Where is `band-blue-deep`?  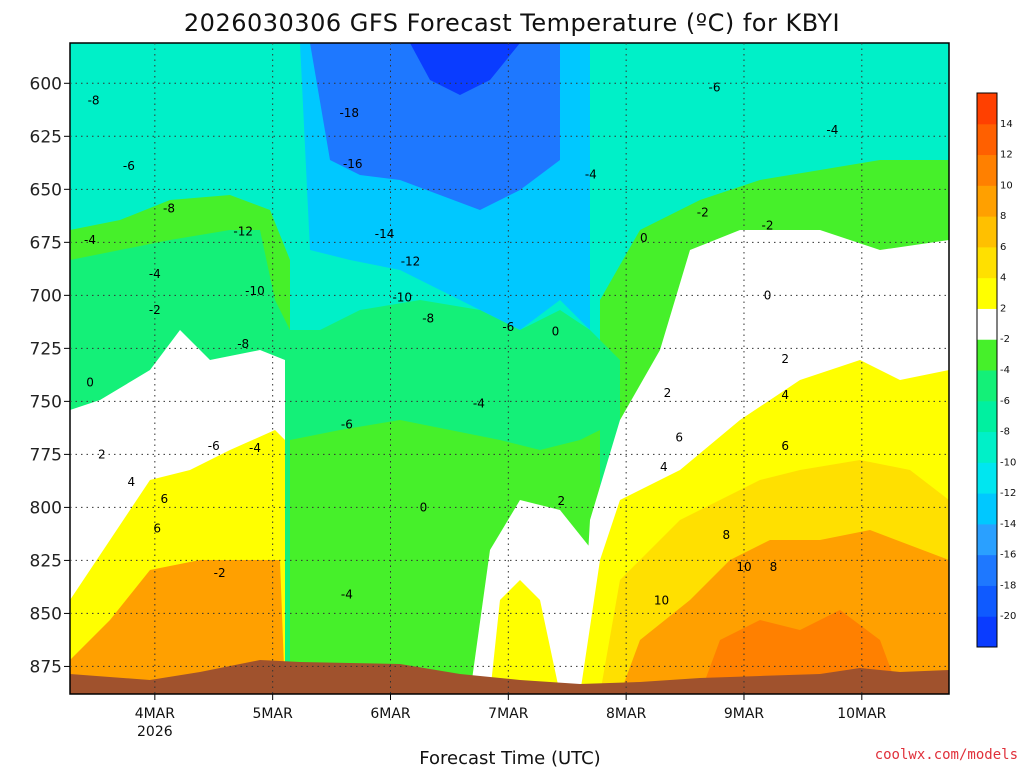 band-blue-deep is located at coordinates (435, 126).